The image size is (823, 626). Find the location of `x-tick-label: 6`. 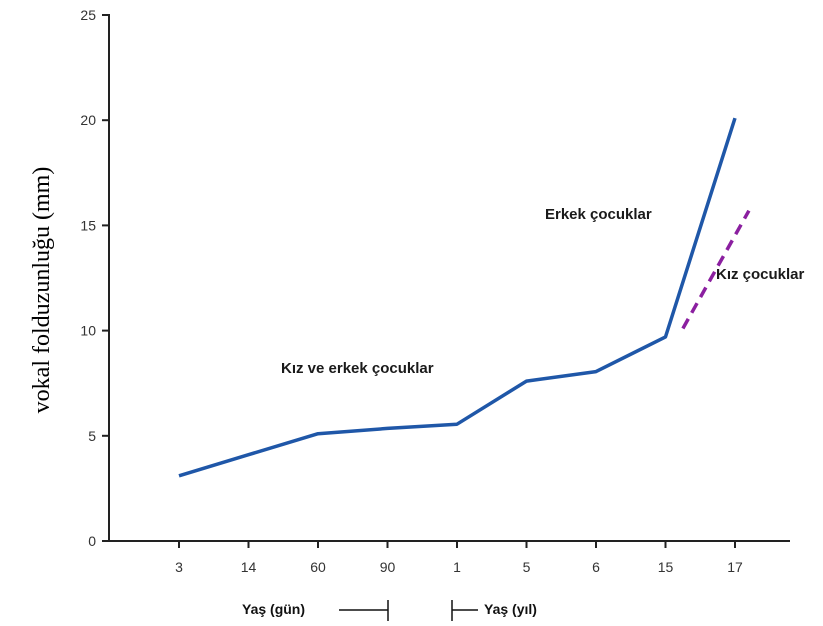

x-tick-label: 6 is located at coordinates (596, 567).